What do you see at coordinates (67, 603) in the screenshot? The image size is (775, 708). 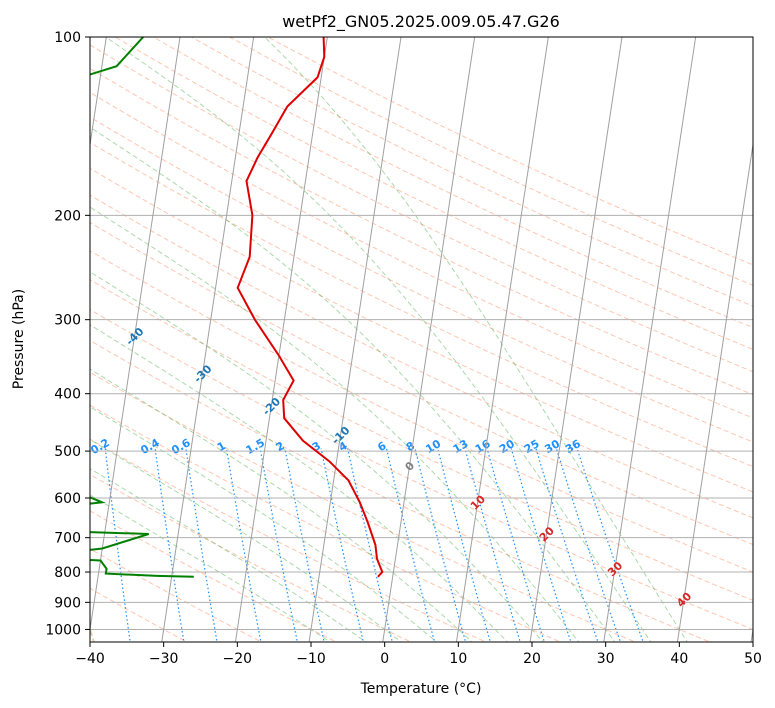 I see `y-tick-label: 900` at bounding box center [67, 603].